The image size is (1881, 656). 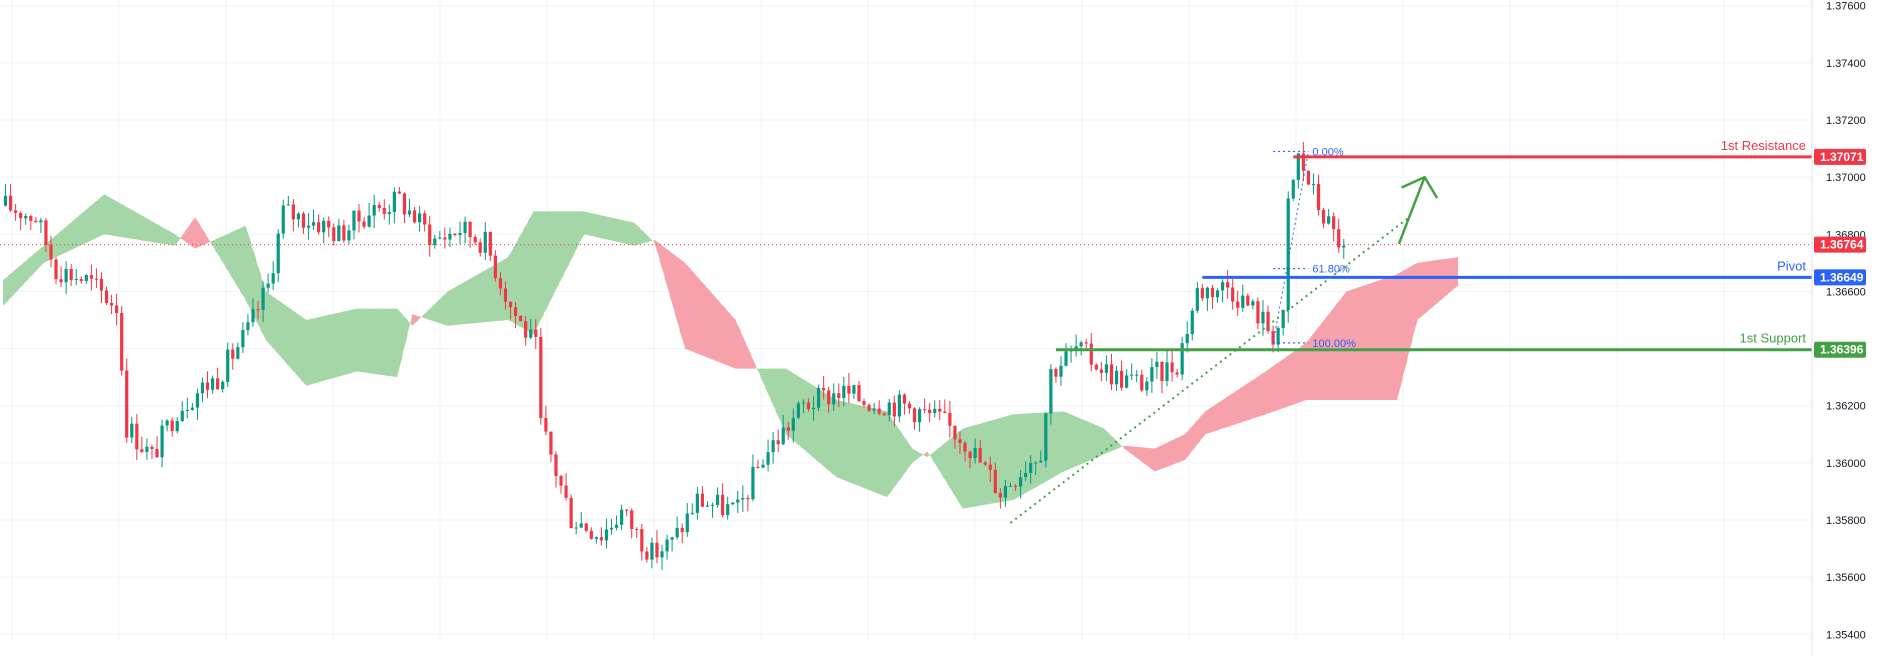 What do you see at coordinates (1846, 407) in the screenshot?
I see `price-tick-label: 1.36200` at bounding box center [1846, 407].